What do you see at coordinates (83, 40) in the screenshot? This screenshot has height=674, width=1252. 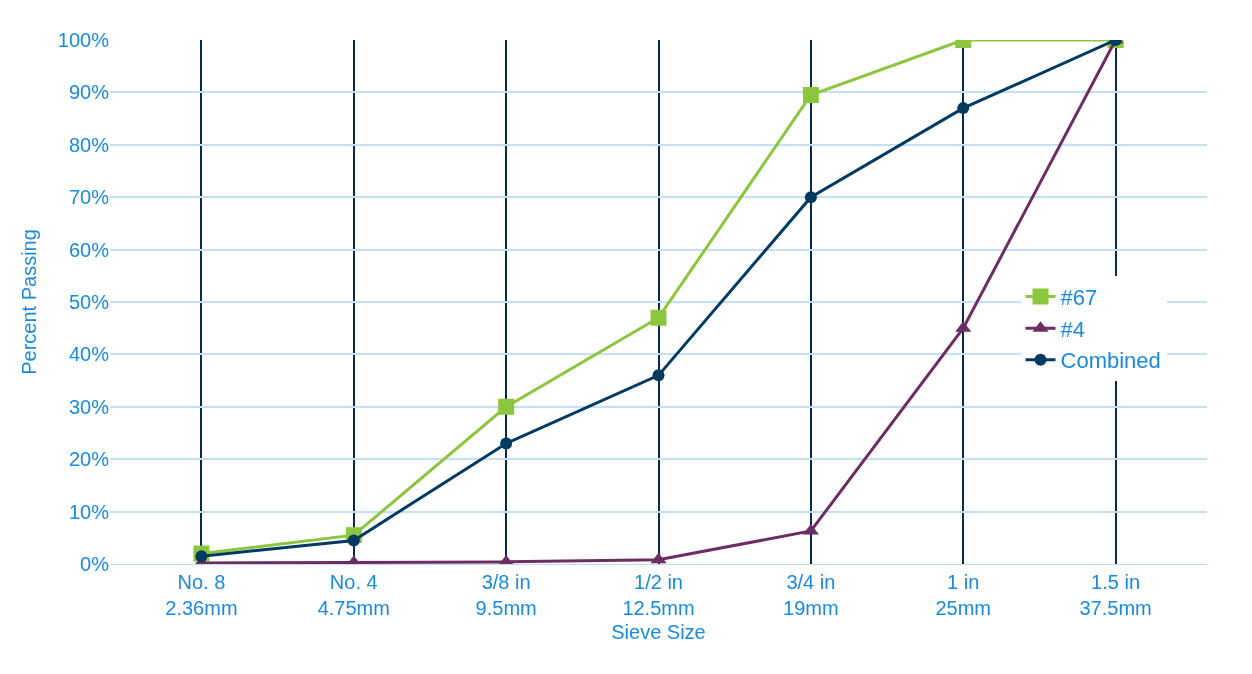 I see `y-tick-label: 100%` at bounding box center [83, 40].